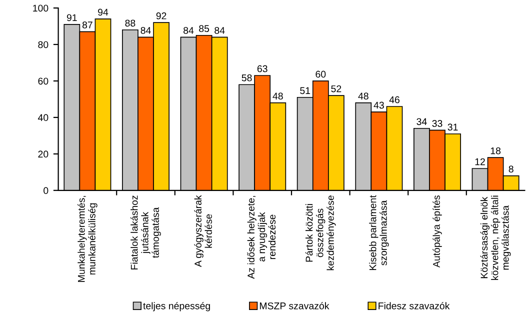  Describe the element at coordinates (421, 122) in the screenshot. I see `data-label: 34` at that location.